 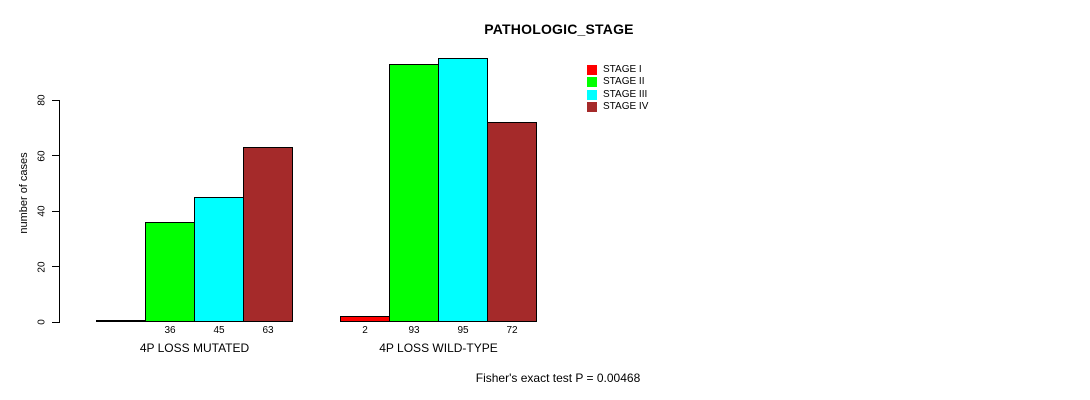 I want to click on y-axis-line, so click(x=59, y=211).